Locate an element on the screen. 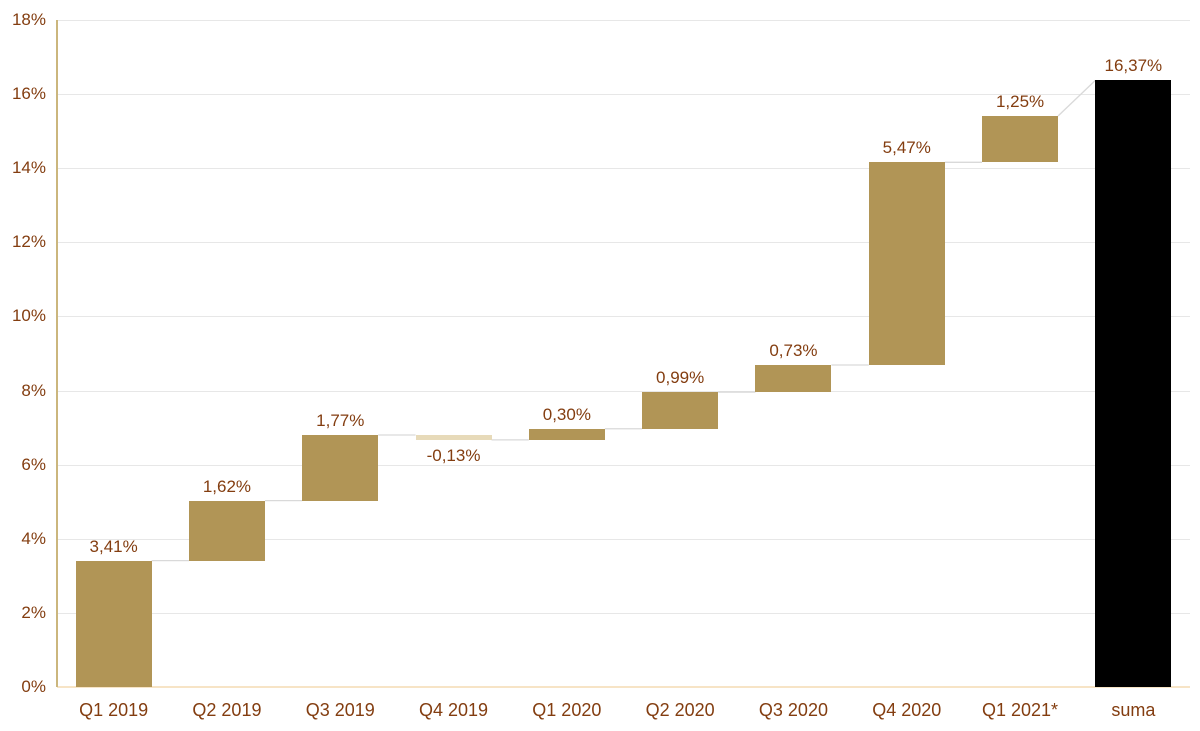  data-label-q4-2019: -0,13% is located at coordinates (453, 455).